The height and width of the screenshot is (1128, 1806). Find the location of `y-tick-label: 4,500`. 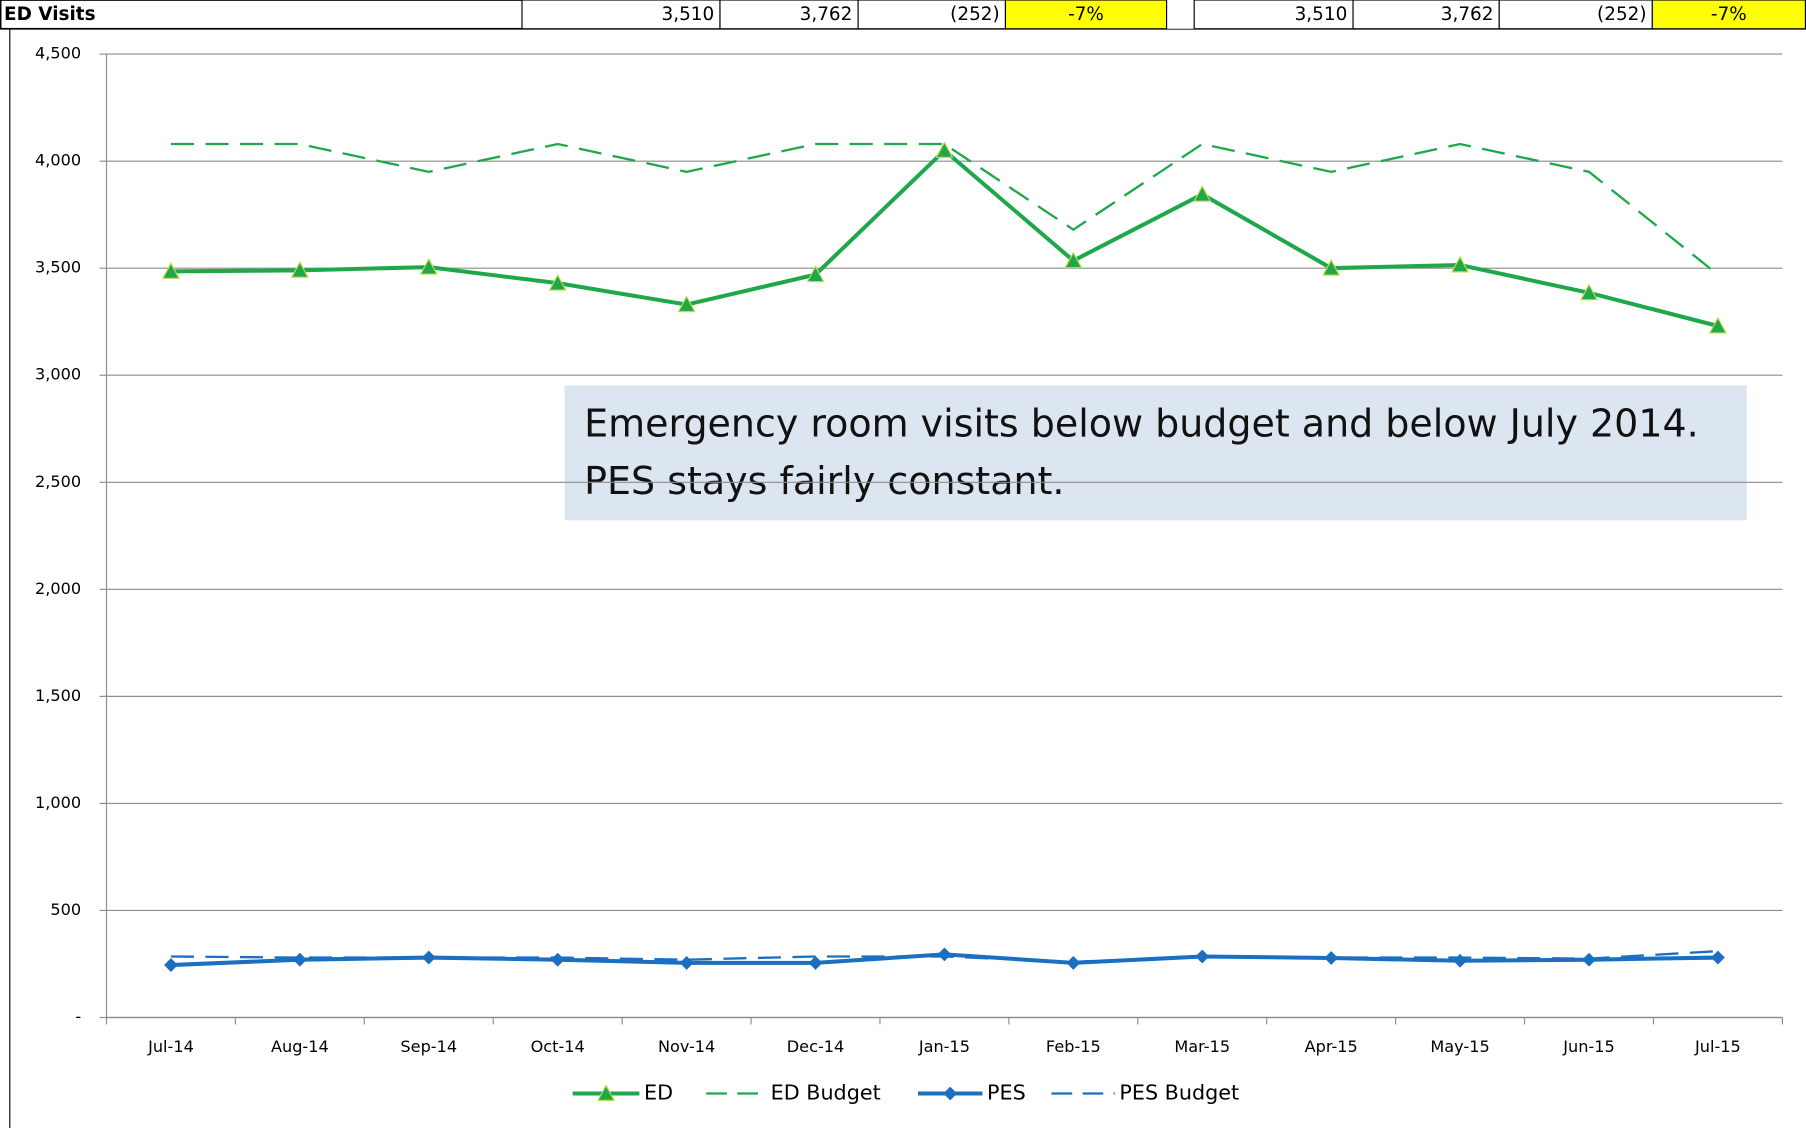

y-tick-label: 4,500 is located at coordinates (58, 53).